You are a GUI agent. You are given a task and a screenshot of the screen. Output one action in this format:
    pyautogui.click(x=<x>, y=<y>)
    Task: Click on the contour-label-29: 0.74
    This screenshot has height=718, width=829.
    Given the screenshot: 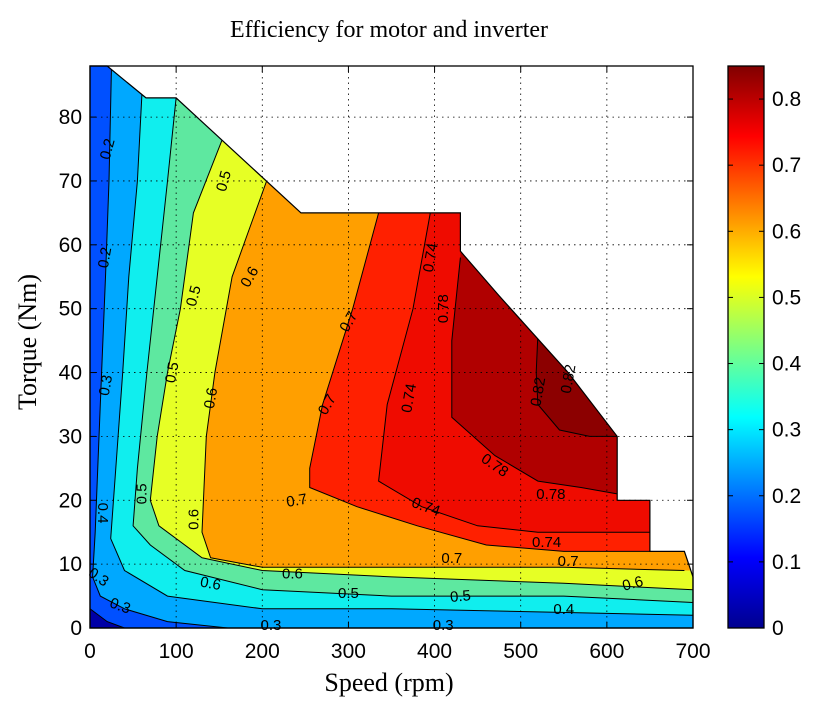 What is the action you would take?
    pyautogui.click(x=546, y=542)
    